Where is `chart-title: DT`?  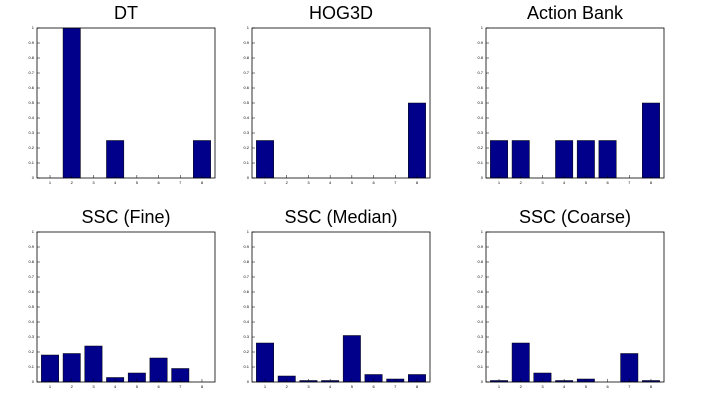 chart-title: DT is located at coordinates (126, 13).